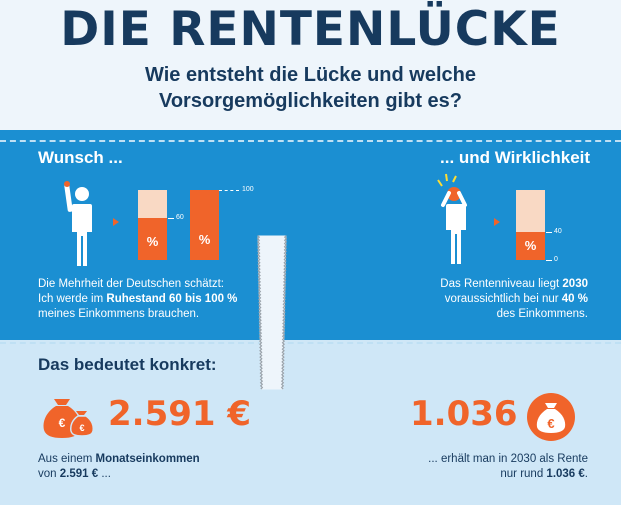 The image size is (621, 505). Describe the element at coordinates (556, 259) in the screenshot. I see `tick-0: 0` at that location.